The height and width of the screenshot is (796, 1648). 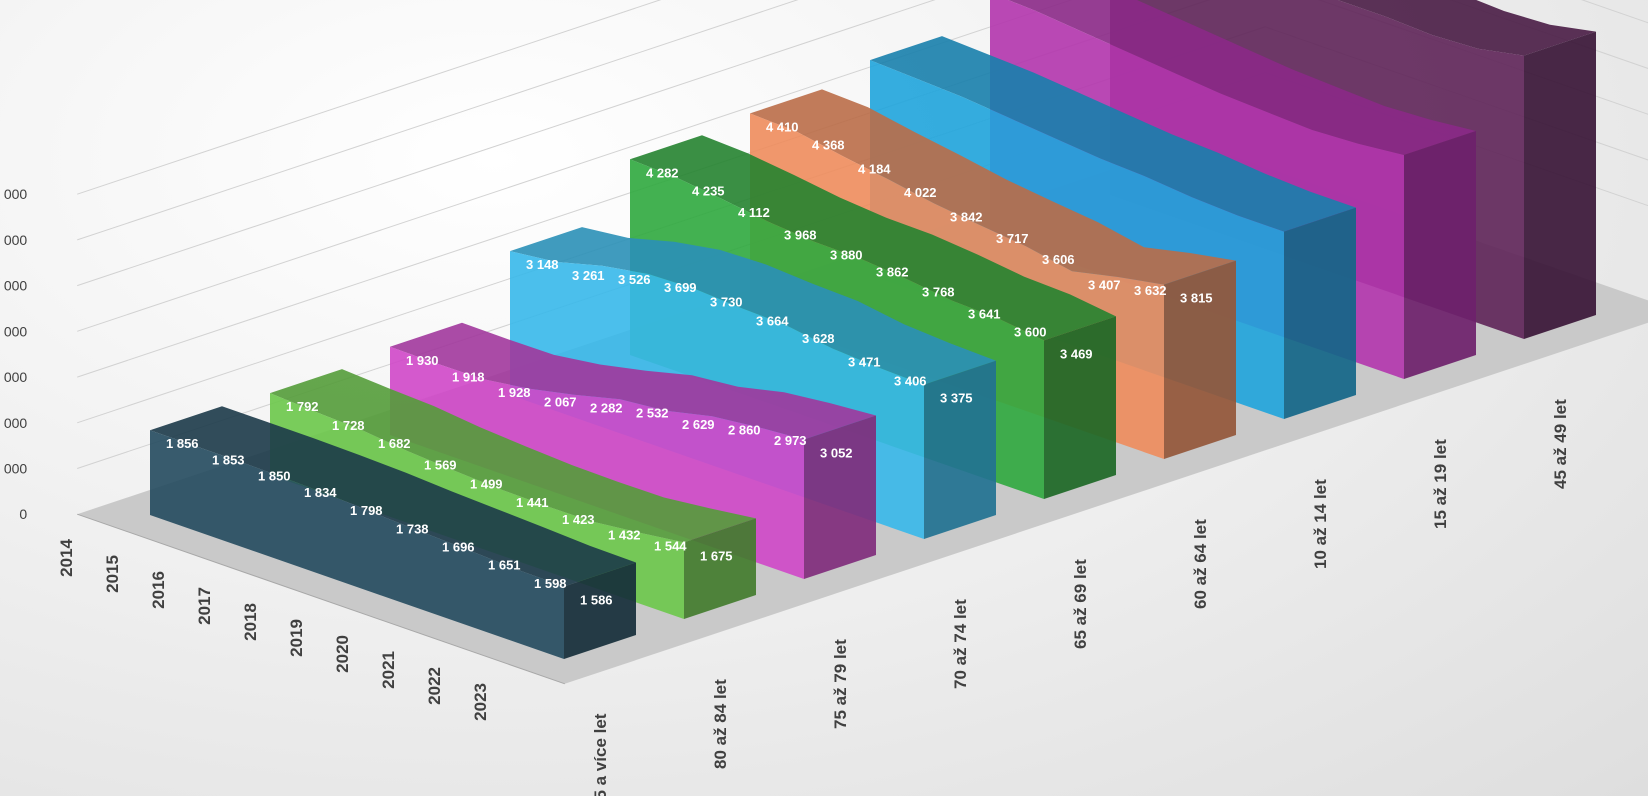 What do you see at coordinates (388, 670) in the screenshot?
I see `x-tick-label: 2021` at bounding box center [388, 670].